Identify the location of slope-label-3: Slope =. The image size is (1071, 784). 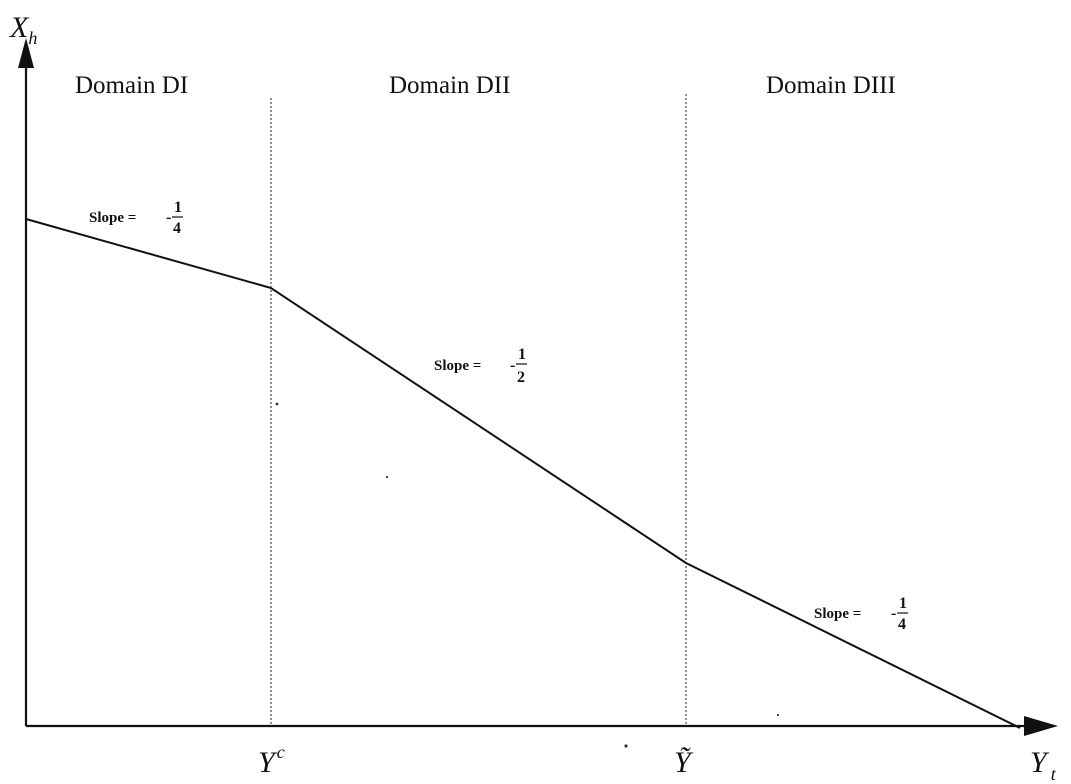
(837, 614).